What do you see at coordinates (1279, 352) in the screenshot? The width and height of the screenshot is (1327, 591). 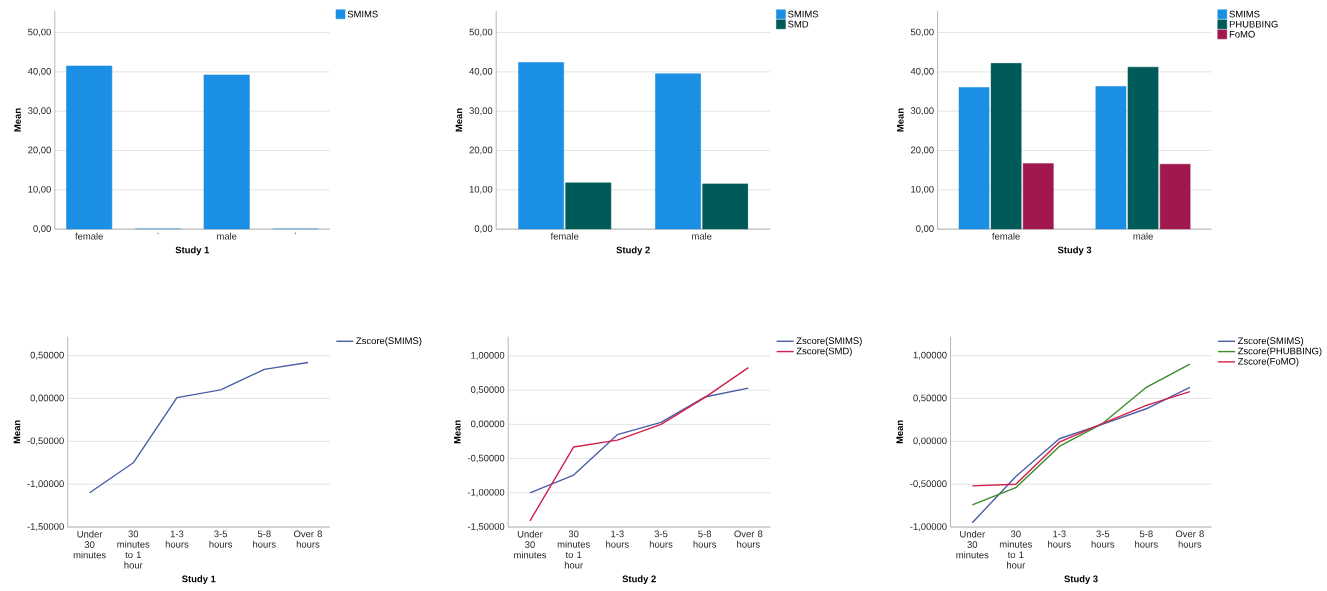 I see `legend-label: Zscore(PHUBBING)` at bounding box center [1279, 352].